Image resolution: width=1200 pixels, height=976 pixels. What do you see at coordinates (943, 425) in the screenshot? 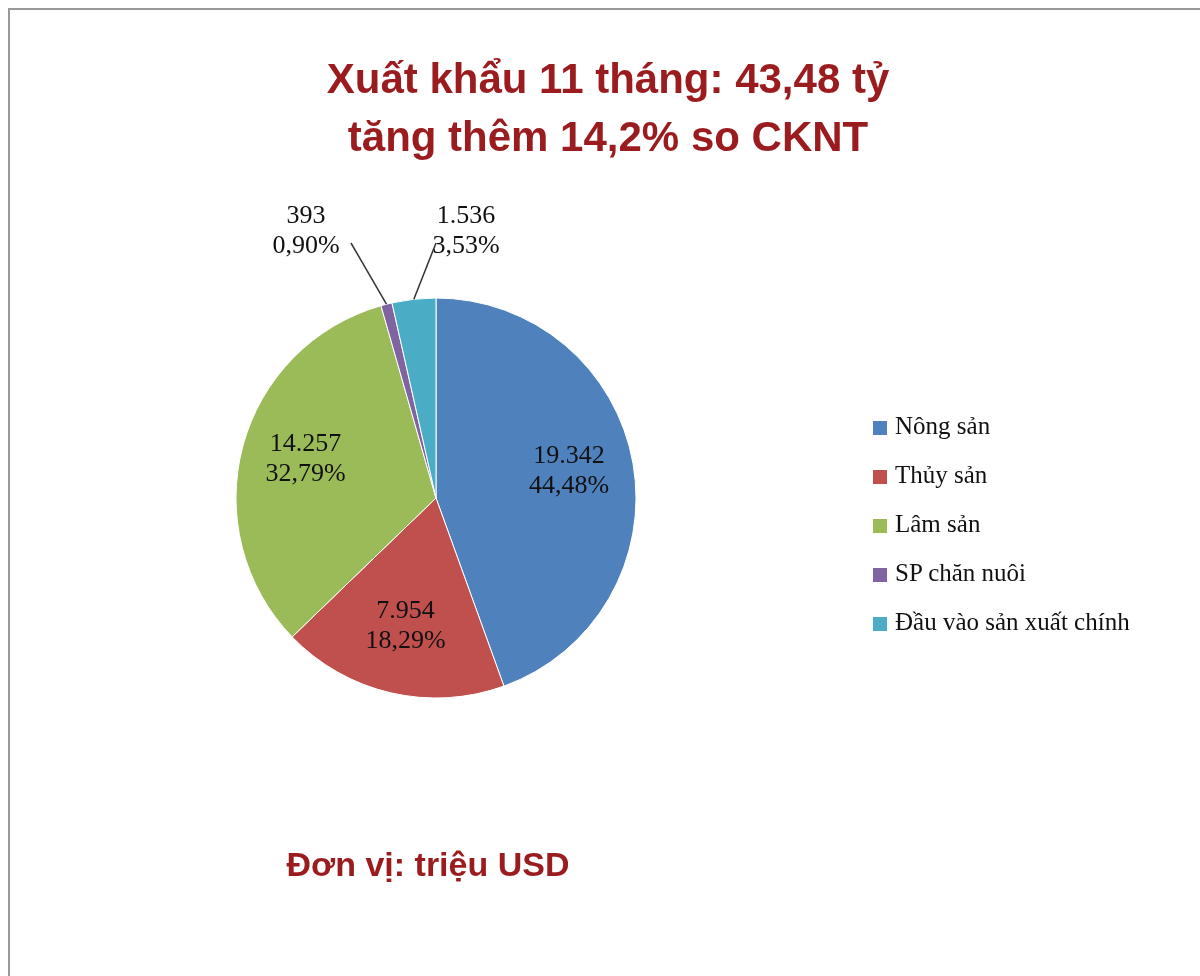
I see `legend-label: Nông sản` at bounding box center [943, 425].